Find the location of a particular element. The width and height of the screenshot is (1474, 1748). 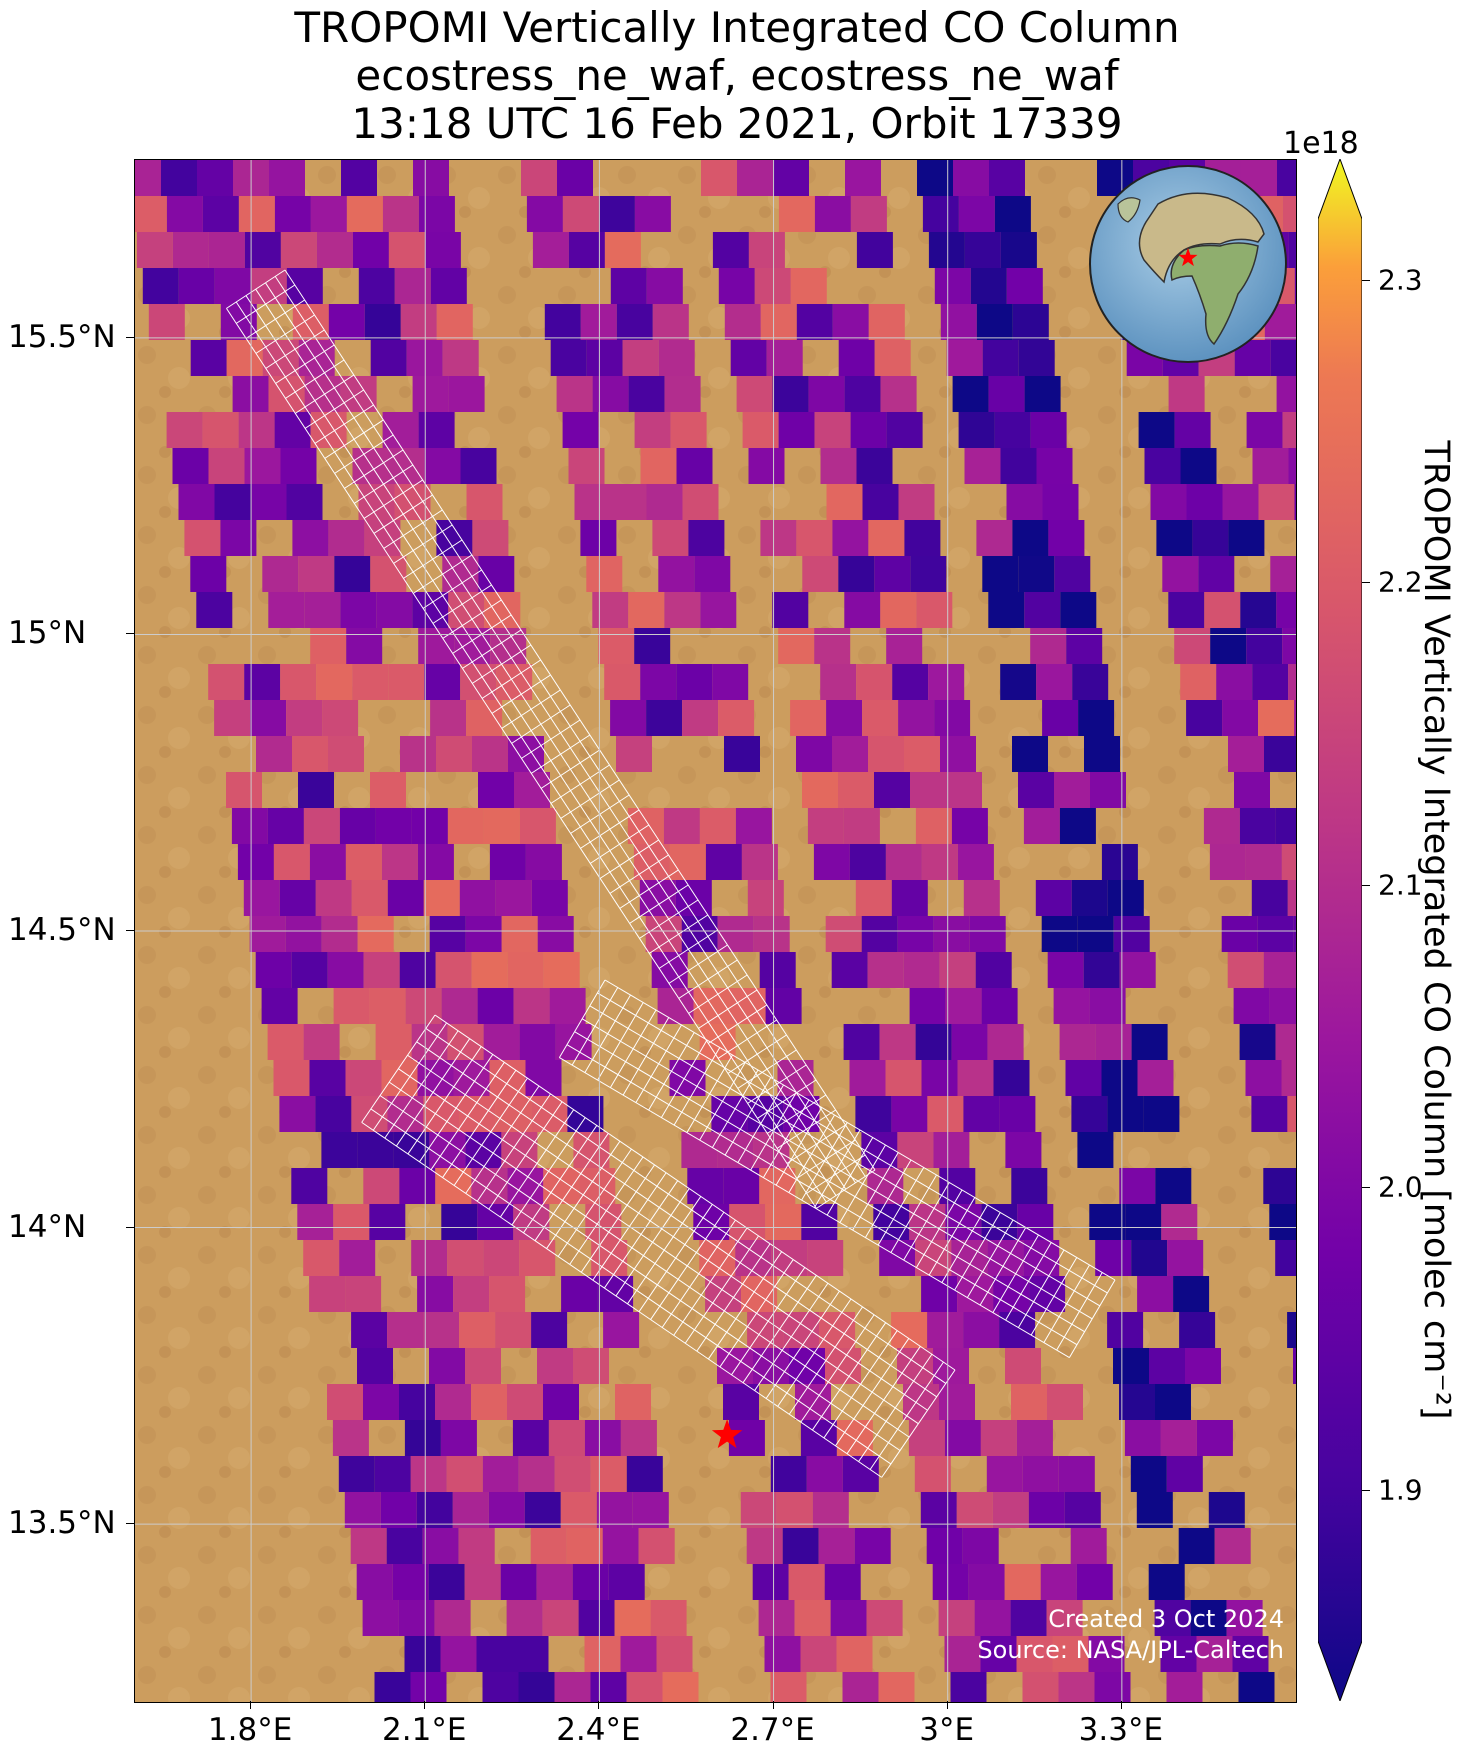

x-tick-label: 3°E is located at coordinates (947, 1730).